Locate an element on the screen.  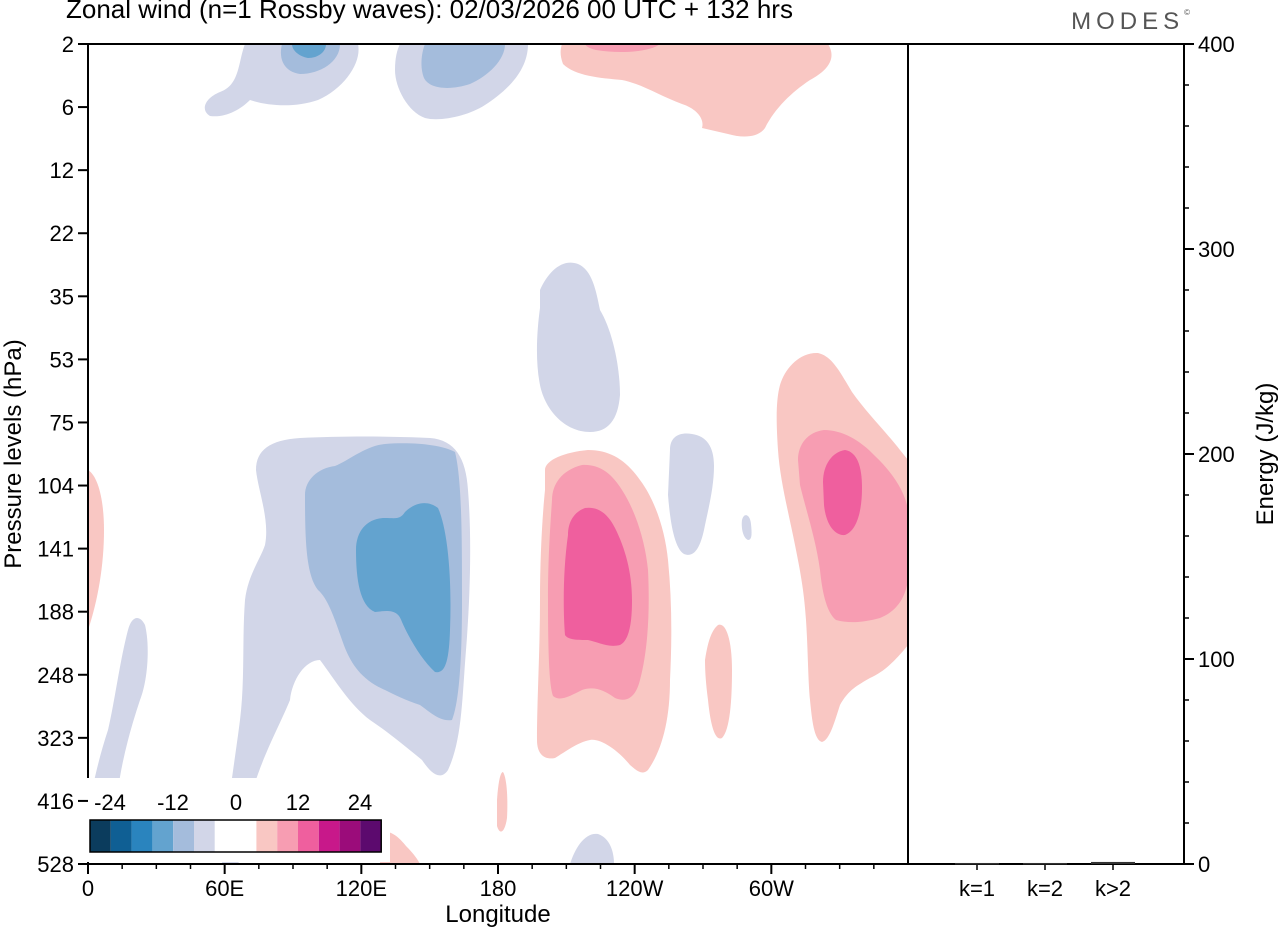
colorbar-label: 12 is located at coordinates (298, 802).